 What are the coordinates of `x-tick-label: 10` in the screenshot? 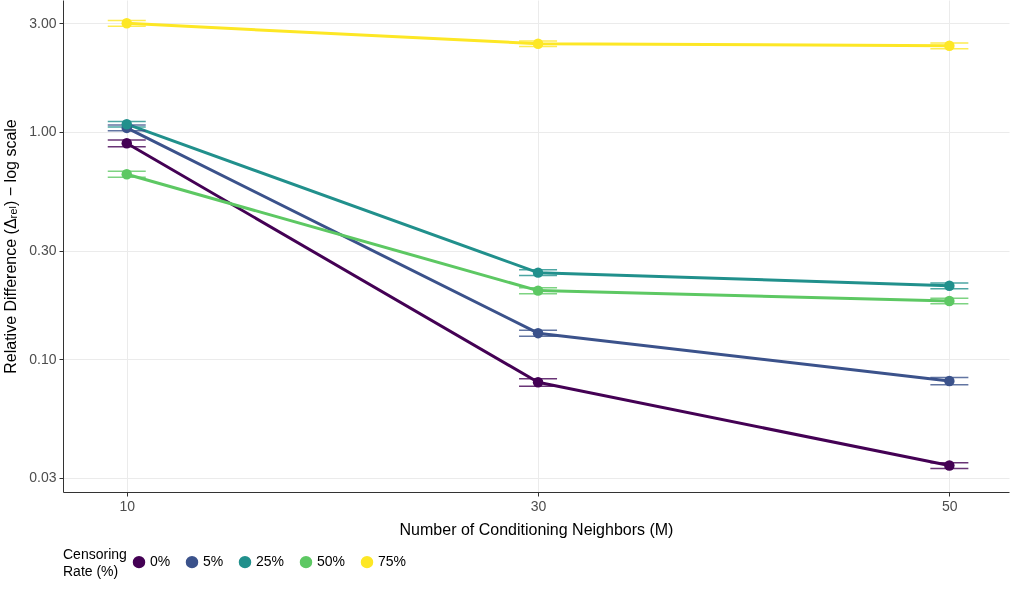 It's located at (127, 505).